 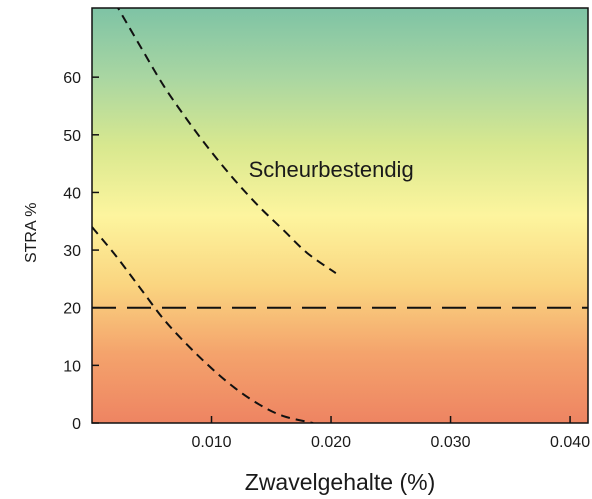 I want to click on y-tick-label: 50, so click(x=72, y=136).